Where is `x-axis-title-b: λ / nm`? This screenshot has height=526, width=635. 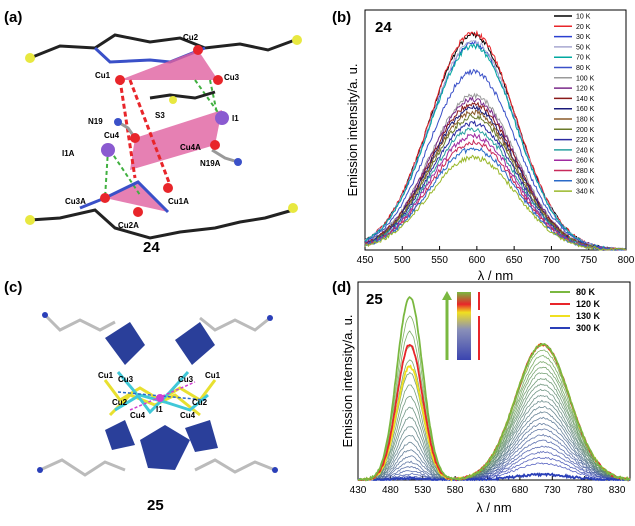
x-axis-title-b: λ / nm is located at coordinates (495, 275).